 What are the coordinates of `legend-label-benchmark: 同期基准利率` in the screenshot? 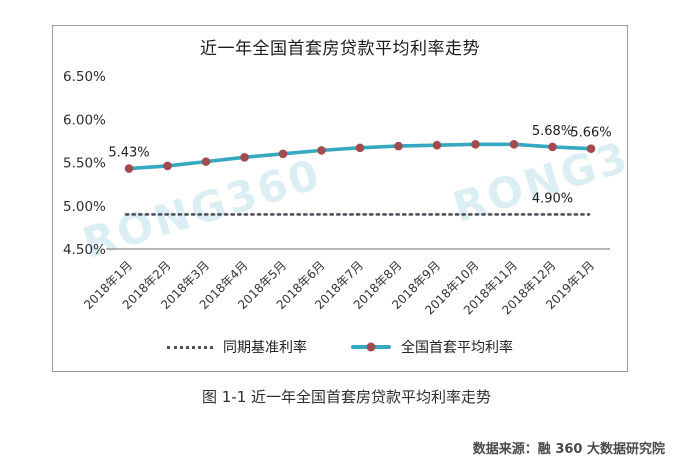 It's located at (265, 348).